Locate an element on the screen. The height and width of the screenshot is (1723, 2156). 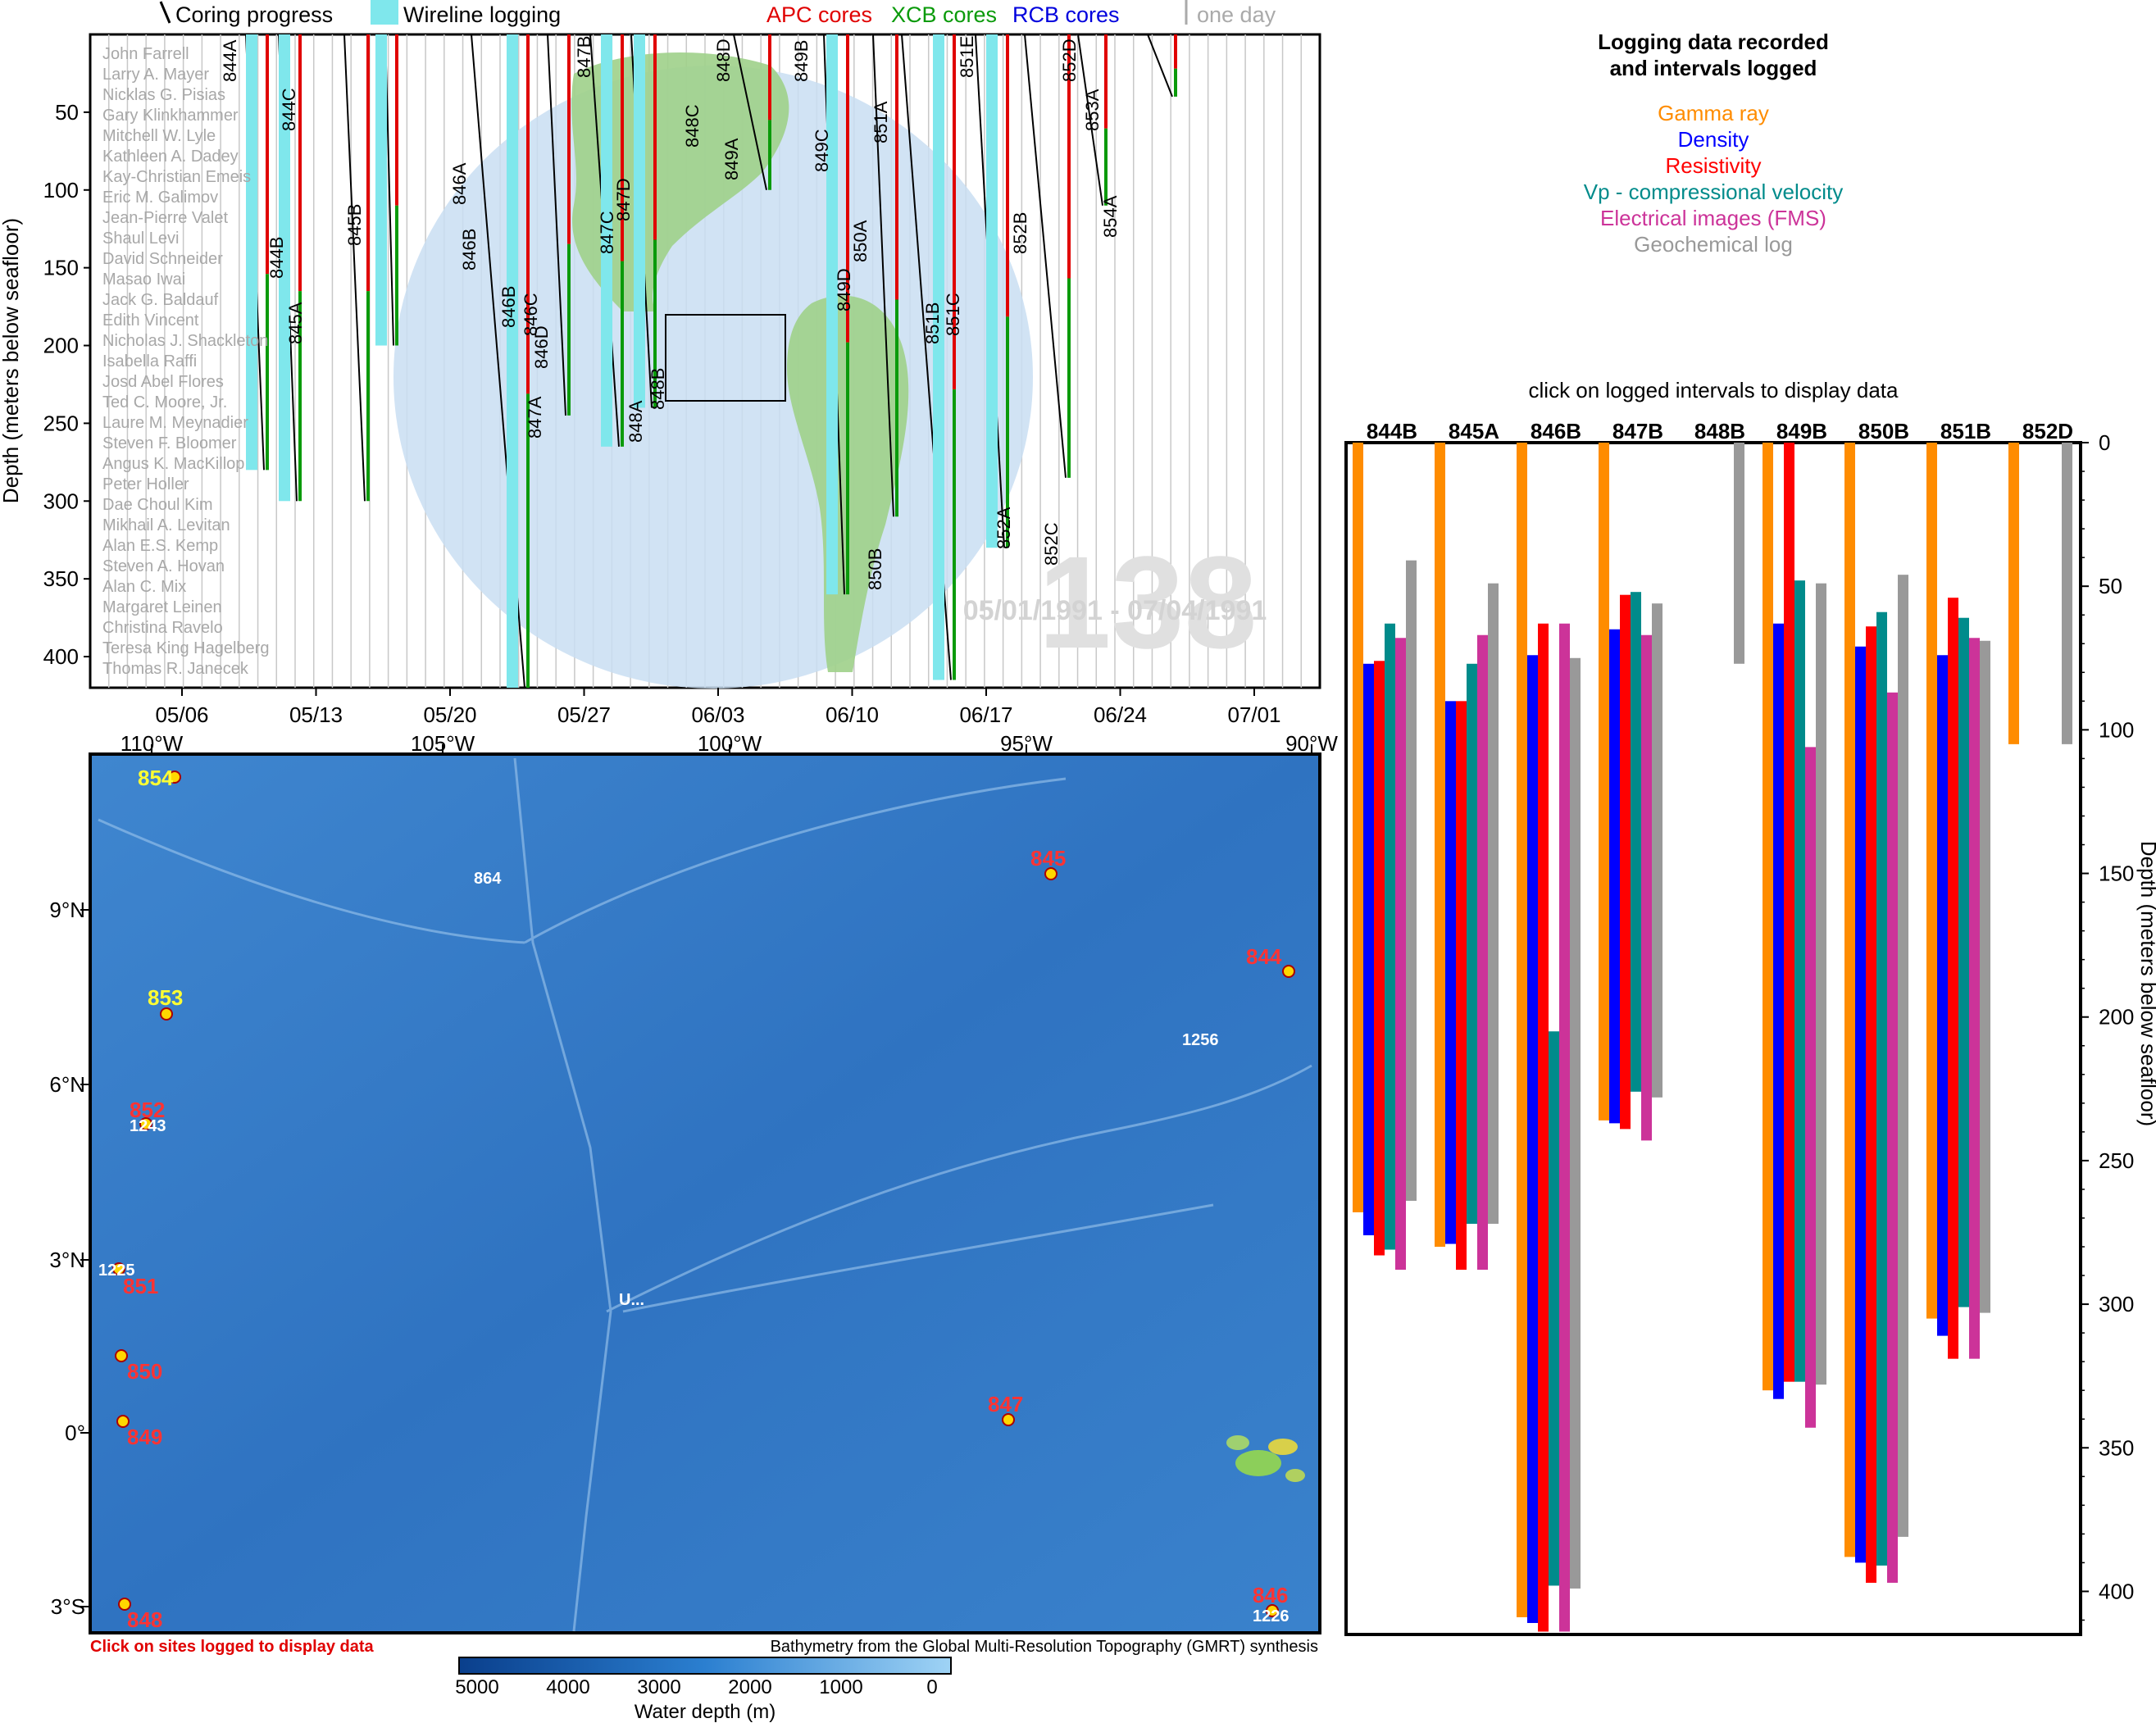
galapagos-islands is located at coordinates (1265, 1458).